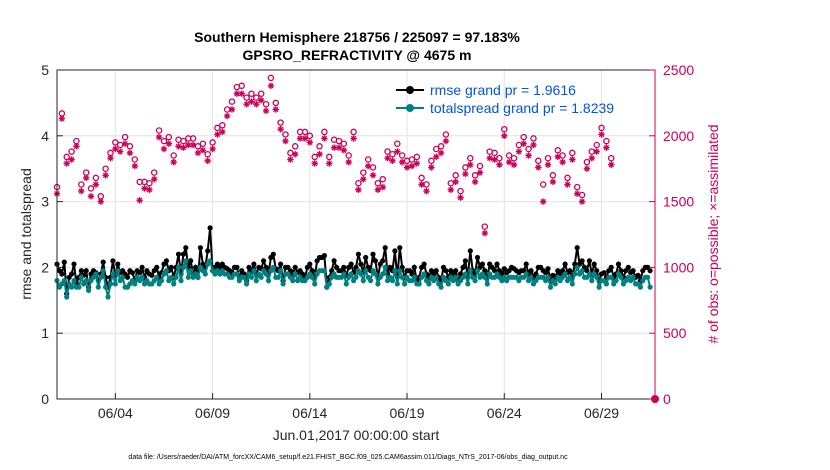 This screenshot has height=470, width=830. I want to click on y-axis: 0 1 2 3 4 5, so click(52, 234).